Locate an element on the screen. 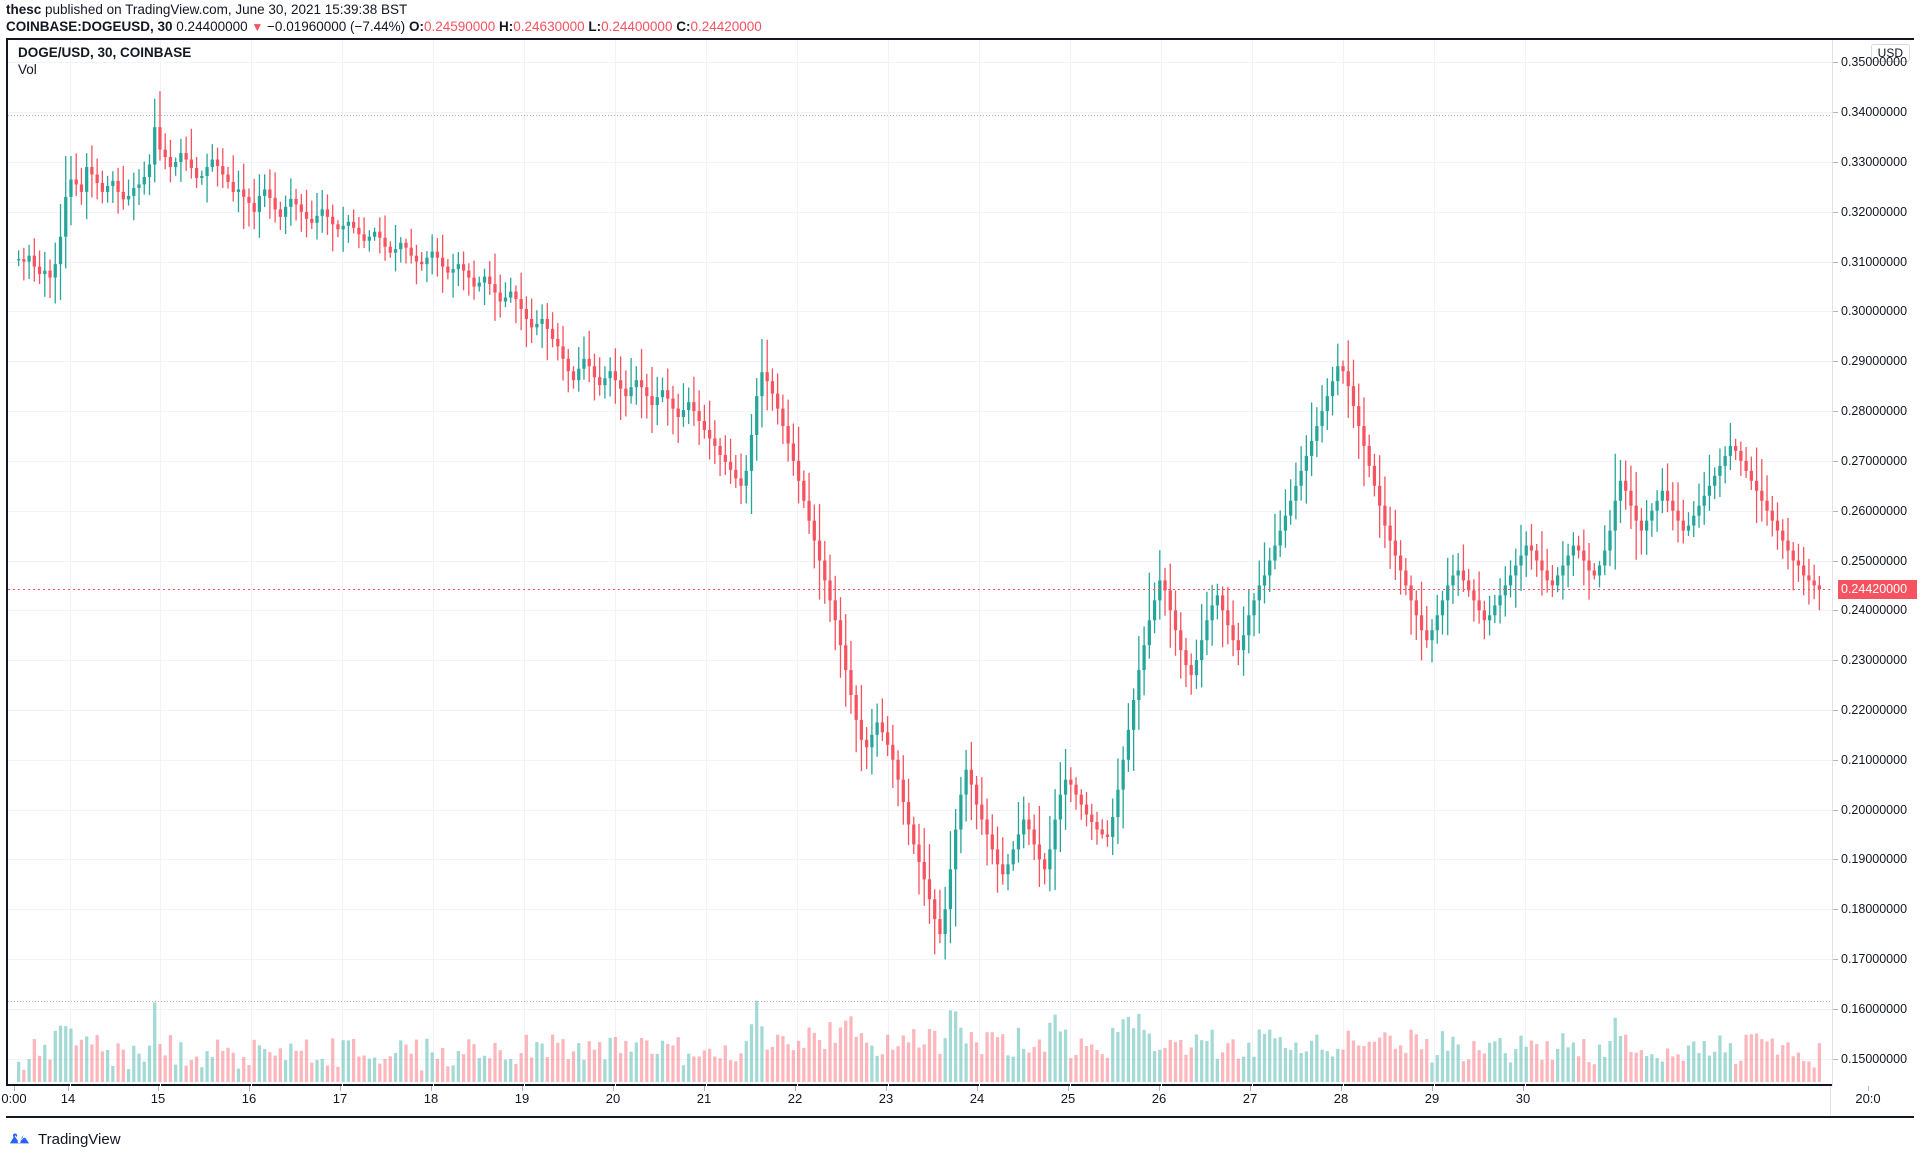 The height and width of the screenshot is (1165, 1920). price-tick-label: 0.22000000 is located at coordinates (1874, 709).